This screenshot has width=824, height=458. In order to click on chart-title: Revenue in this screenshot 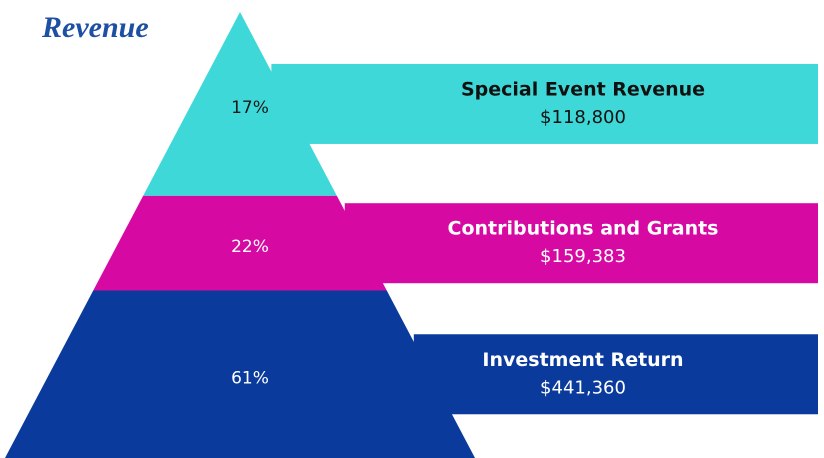, I will do `click(95, 27)`.